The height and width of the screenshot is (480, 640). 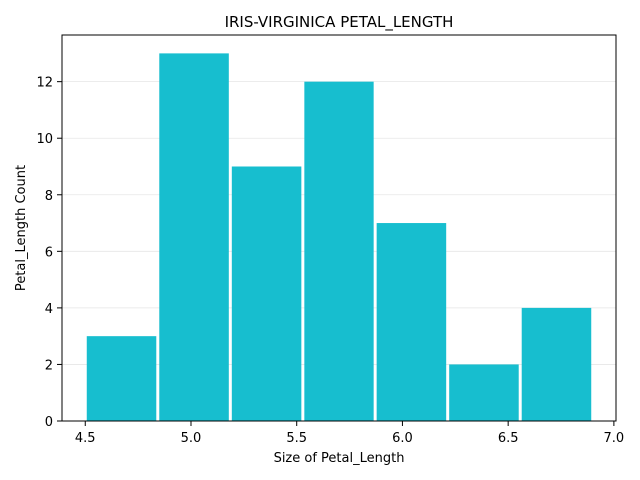 I want to click on x-tick-label-4: 6.5, so click(x=508, y=438).